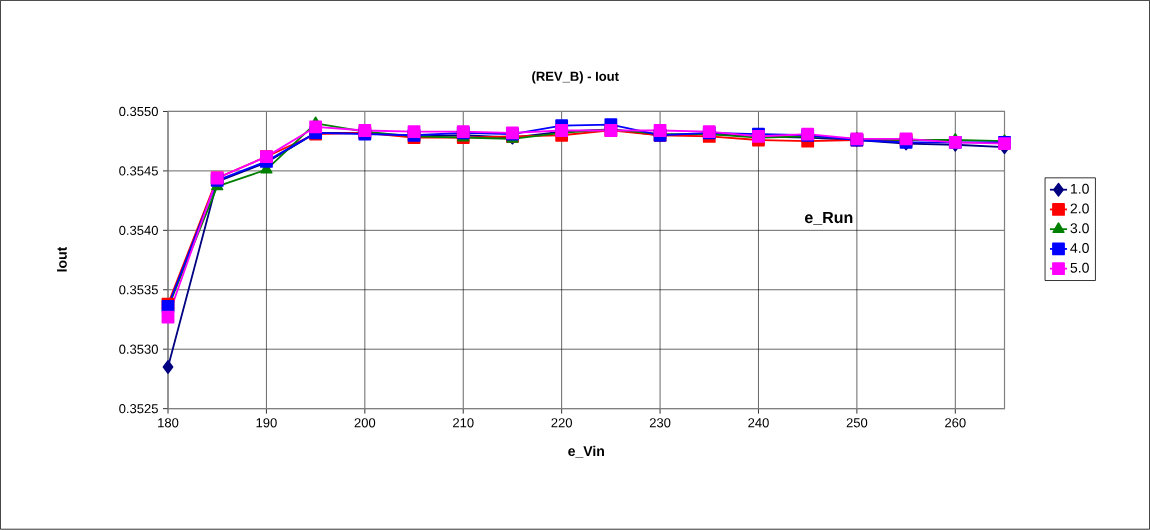  I want to click on x-tick-label: 230, so click(660, 423).